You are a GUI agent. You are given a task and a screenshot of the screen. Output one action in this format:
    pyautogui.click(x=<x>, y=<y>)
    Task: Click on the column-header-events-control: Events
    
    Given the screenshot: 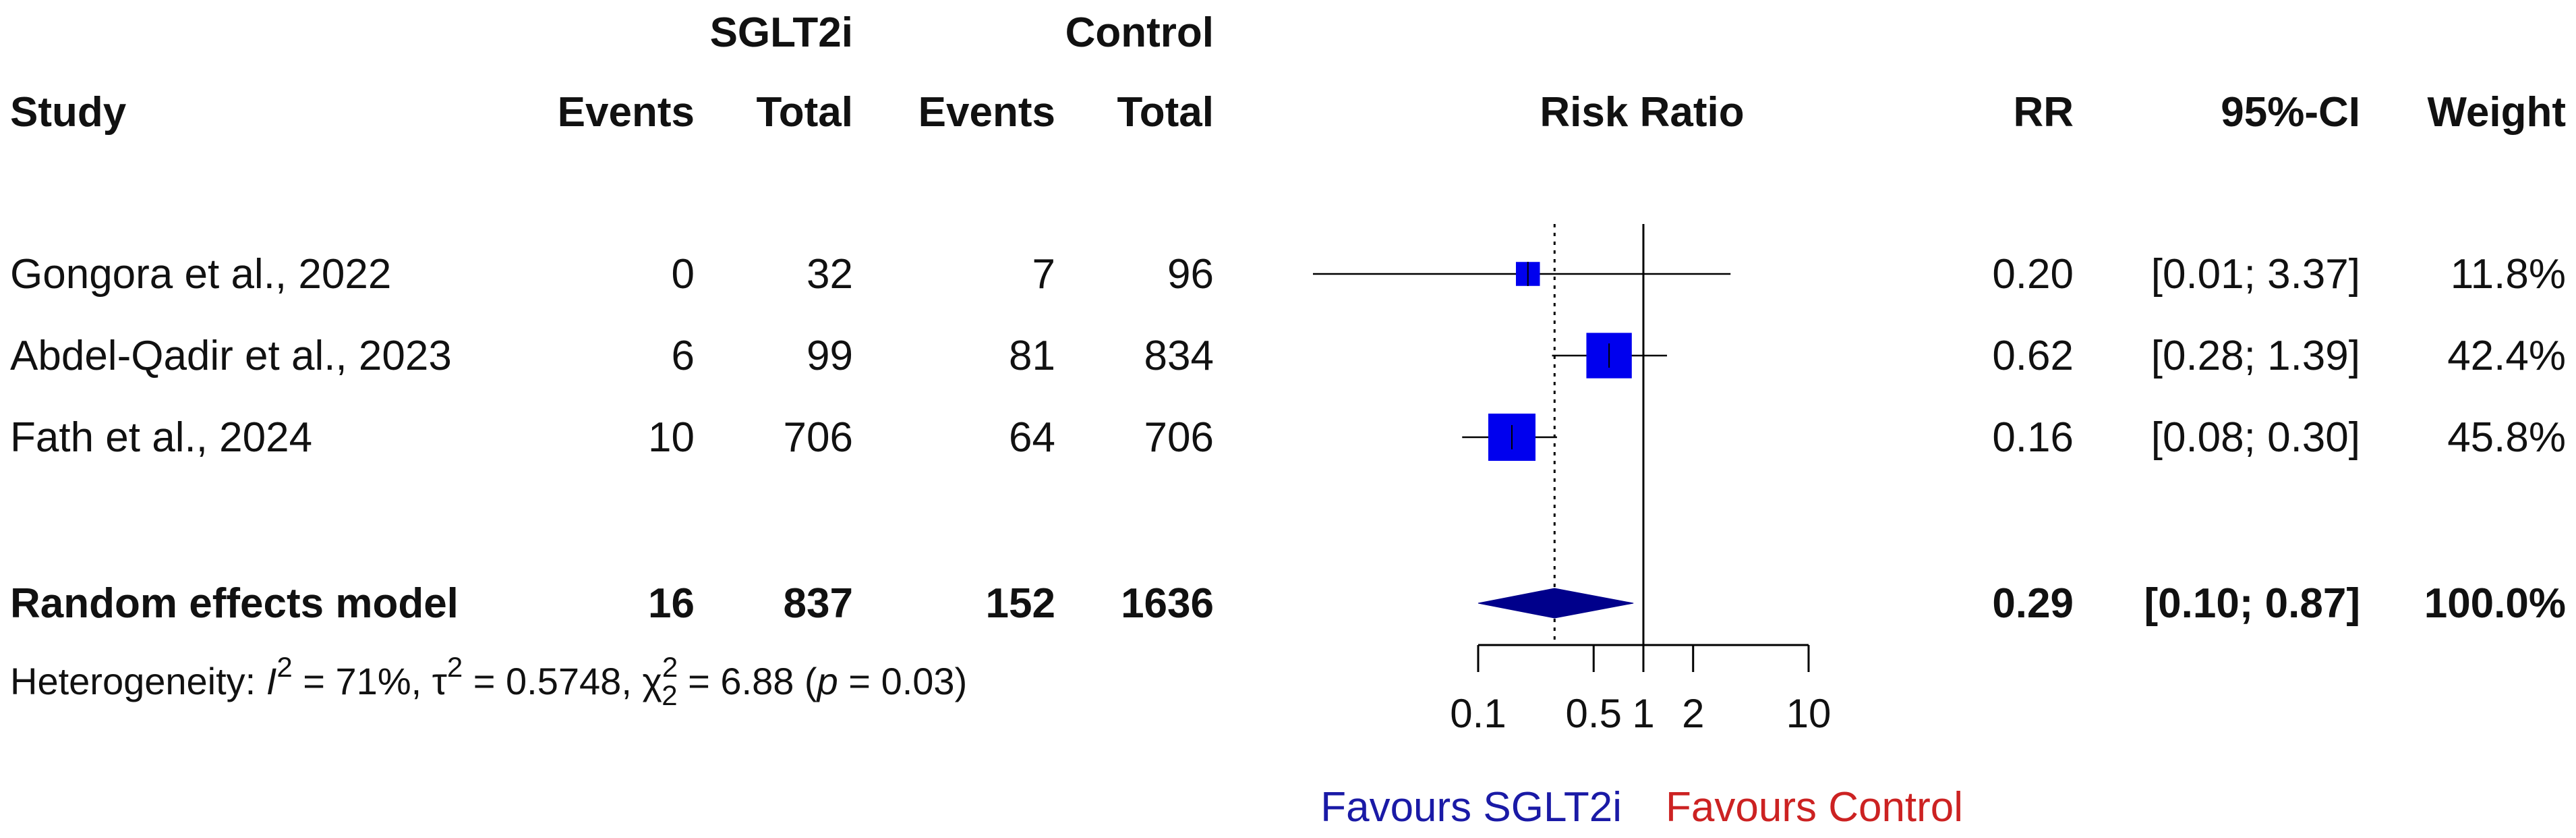 What is the action you would take?
    pyautogui.click(x=987, y=112)
    